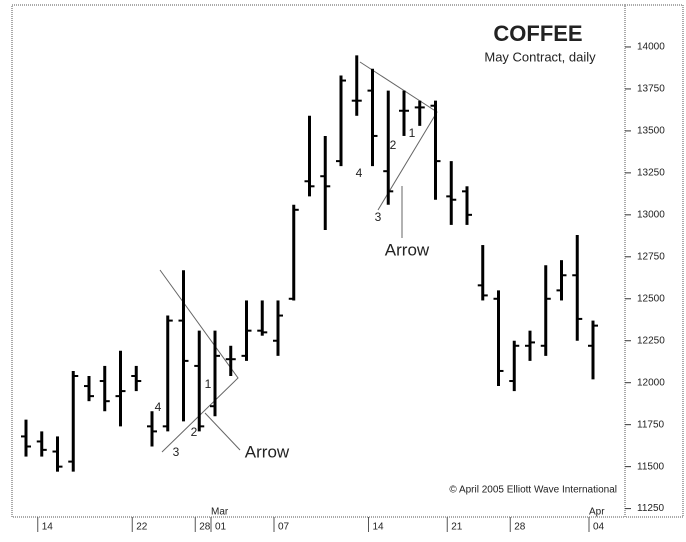  Describe the element at coordinates (651, 214) in the screenshot. I see `y-tick-label: 13000` at that location.